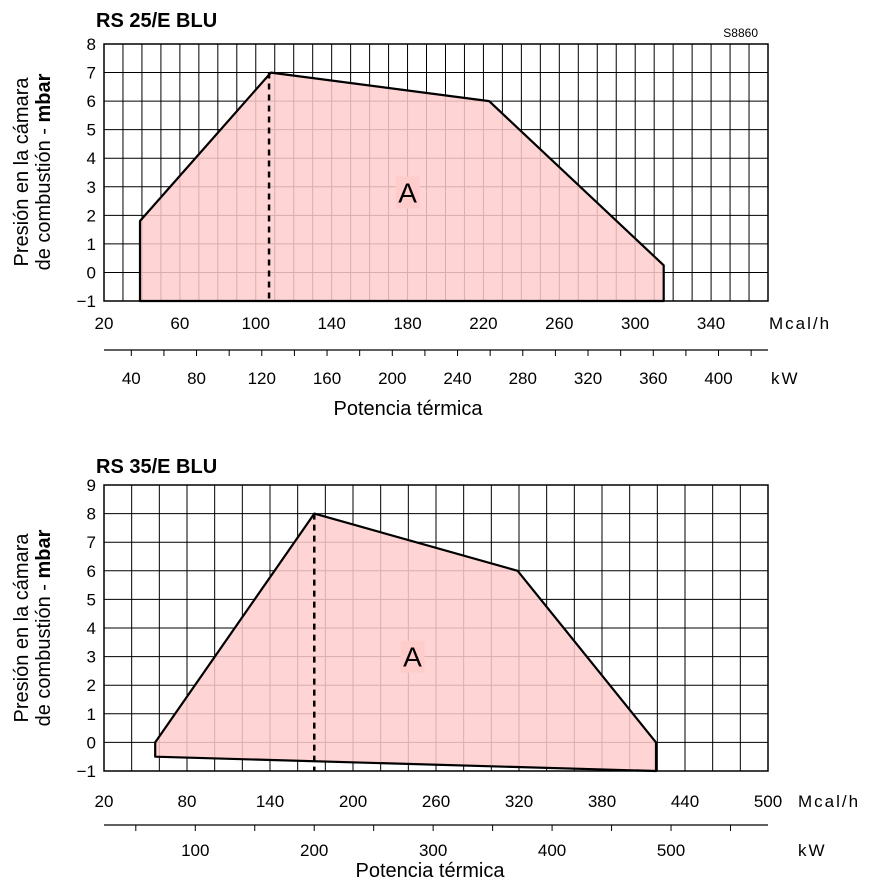  What do you see at coordinates (433, 850) in the screenshot?
I see `x-tick-label-kw: 300` at bounding box center [433, 850].